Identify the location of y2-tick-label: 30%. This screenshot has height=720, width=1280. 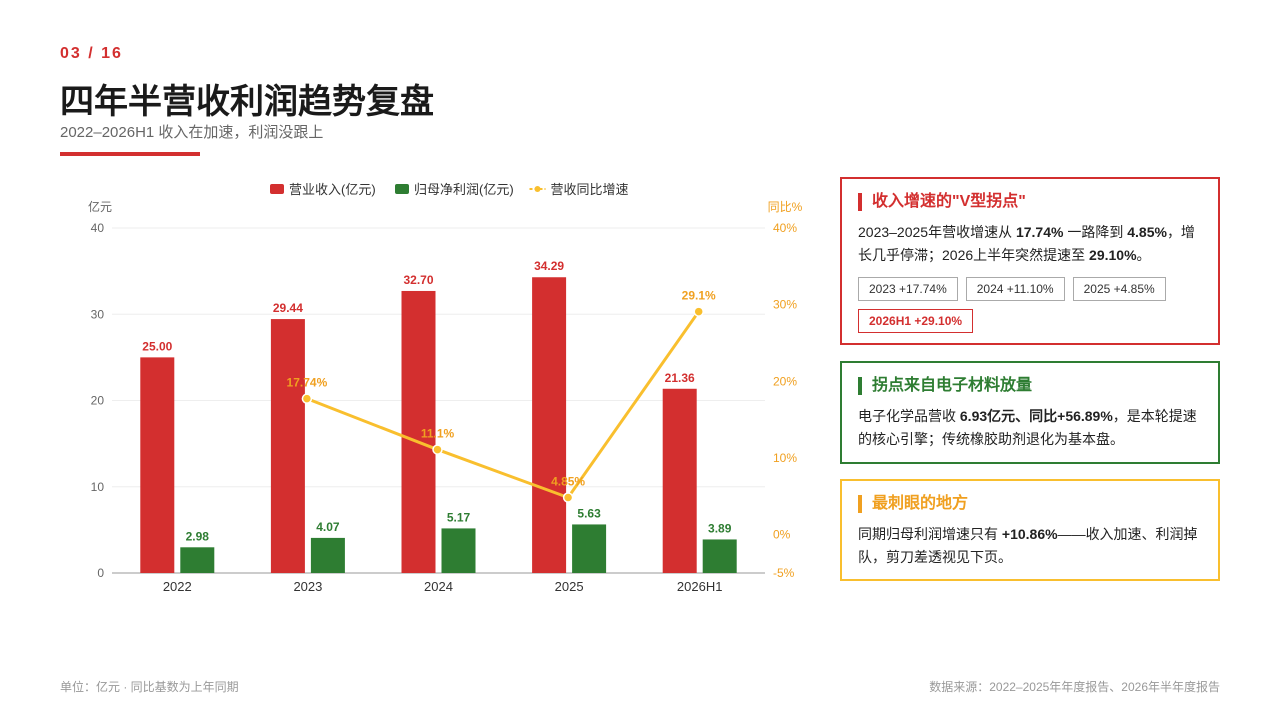
(785, 305).